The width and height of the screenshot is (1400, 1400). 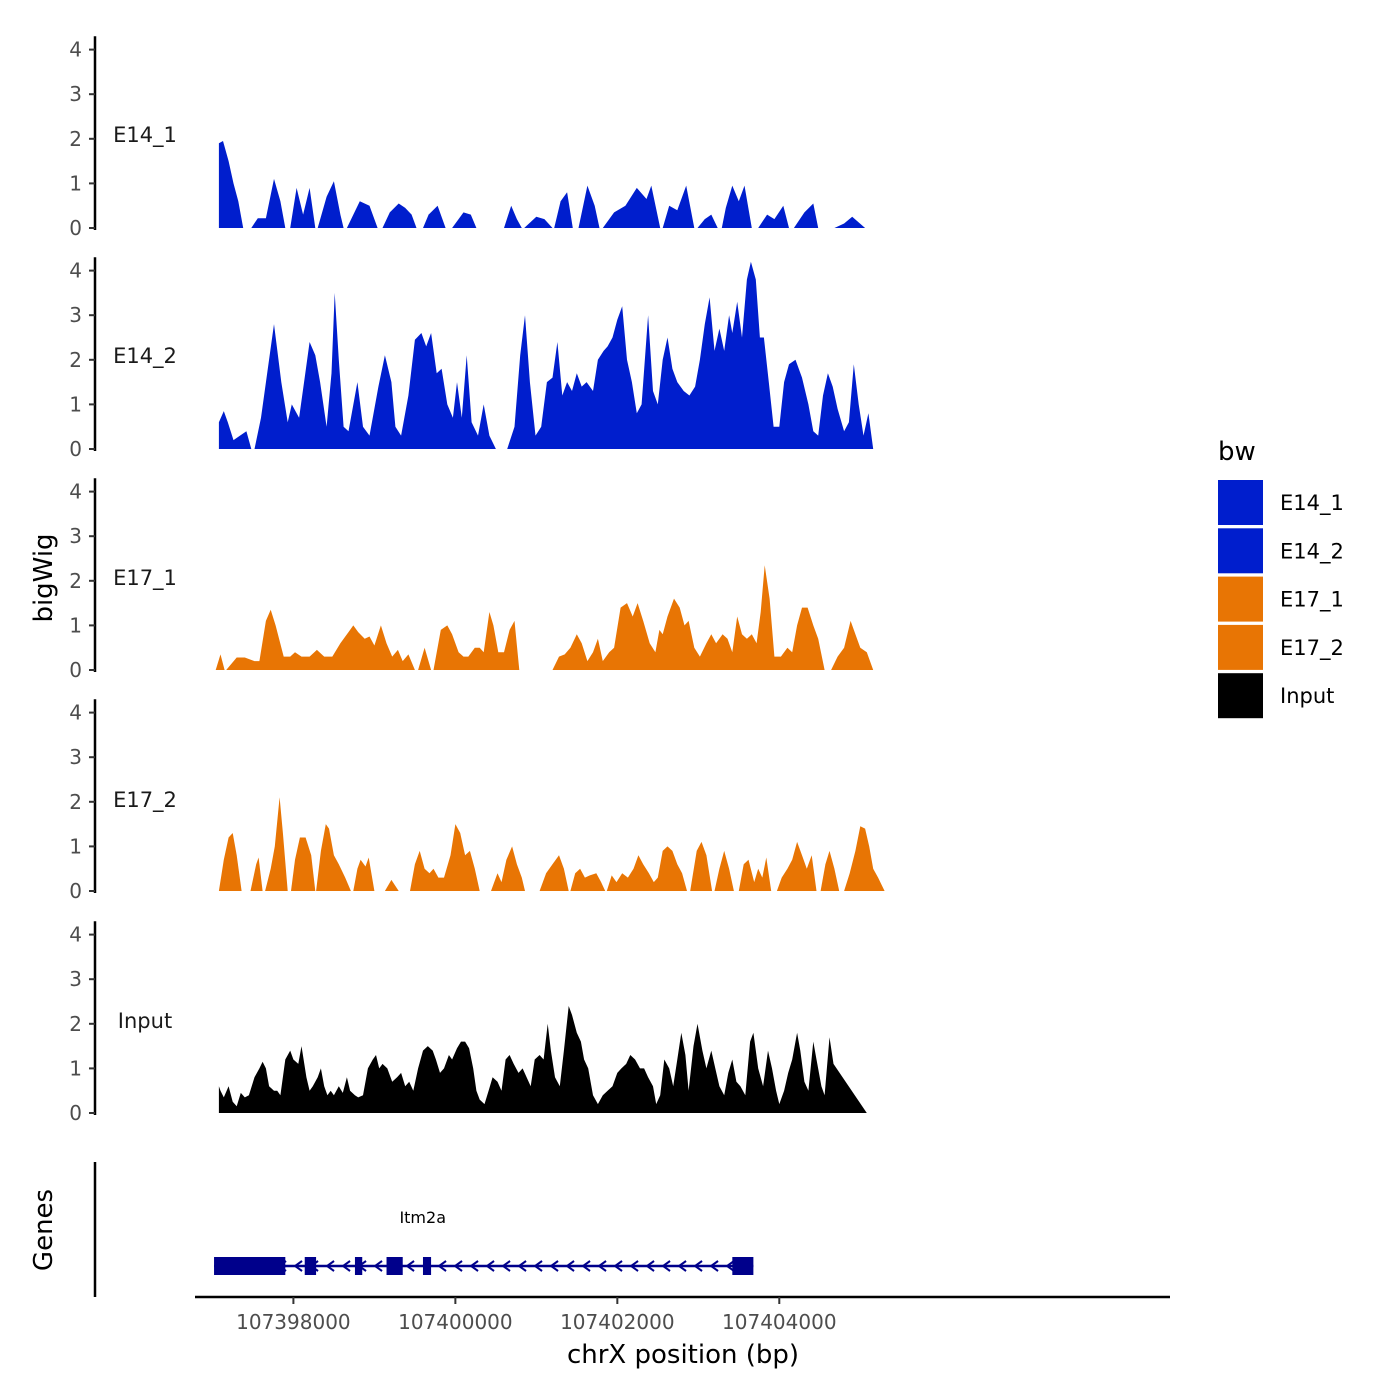 I want to click on x-tick-label: 107404000, so click(x=779, y=1322).